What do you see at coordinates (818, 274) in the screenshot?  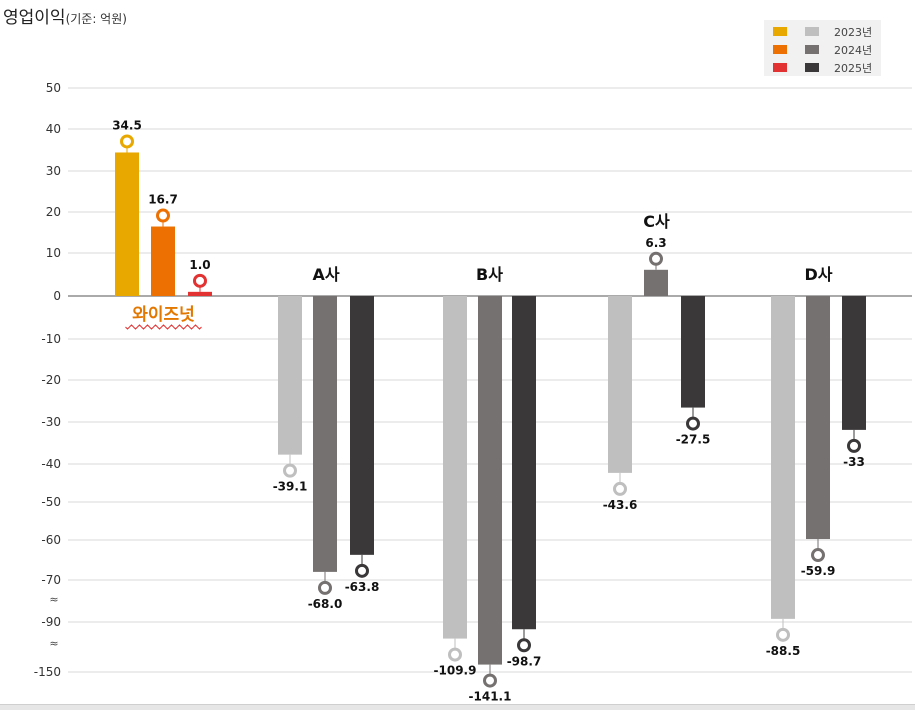 I see `category-label: D사` at bounding box center [818, 274].